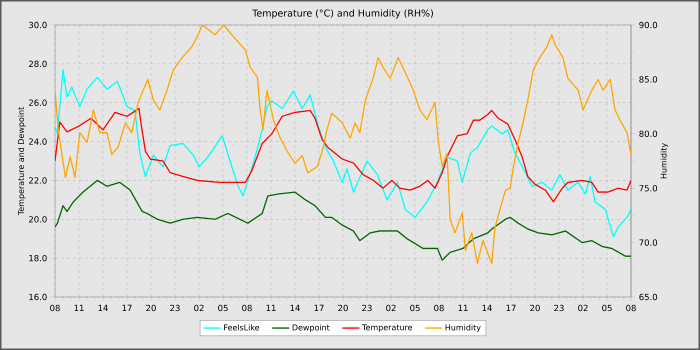 Image resolution: width=700 pixels, height=350 pixels. What do you see at coordinates (648, 242) in the screenshot?
I see `y2-tick-label: 70.0` at bounding box center [648, 242].